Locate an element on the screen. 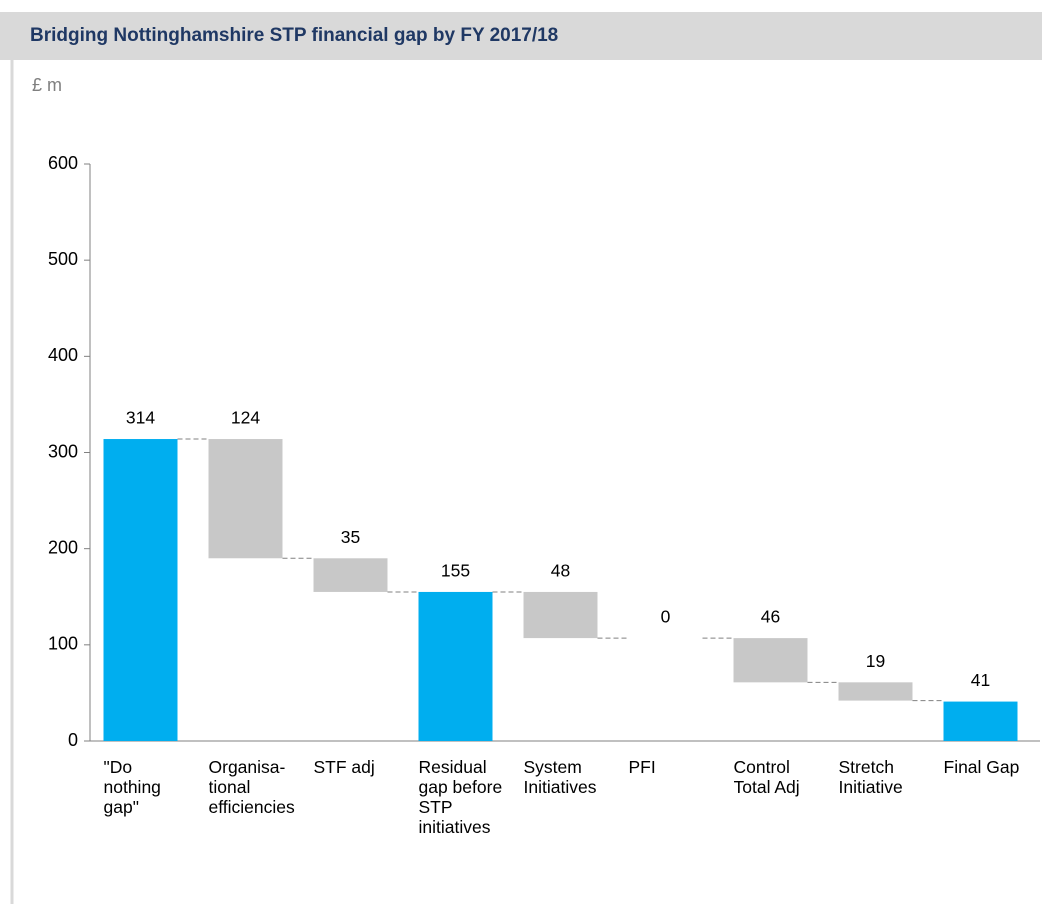 Image resolution: width=1042 pixels, height=904 pixels. x-tick-label: Residual gap before STP initiatives is located at coordinates (460, 797).